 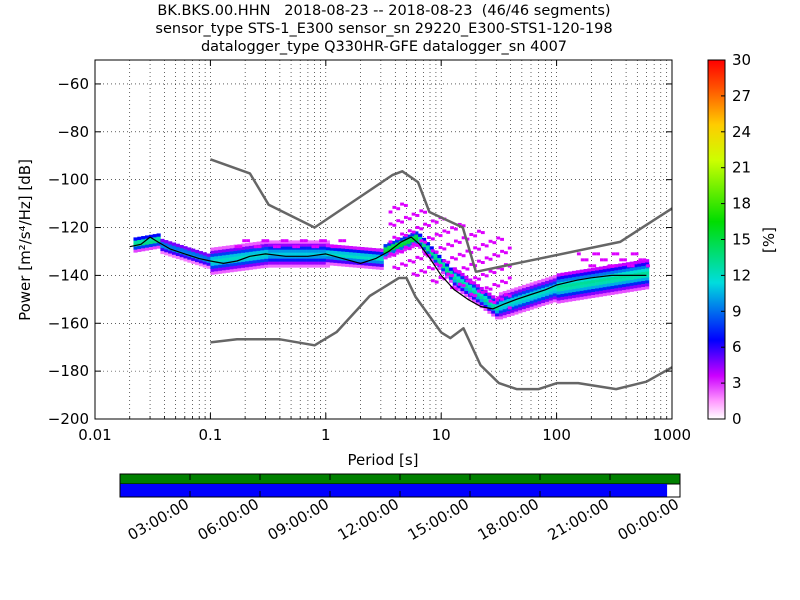 I want to click on timeline-tick-label: 18:00:00, so click(x=508, y=519).